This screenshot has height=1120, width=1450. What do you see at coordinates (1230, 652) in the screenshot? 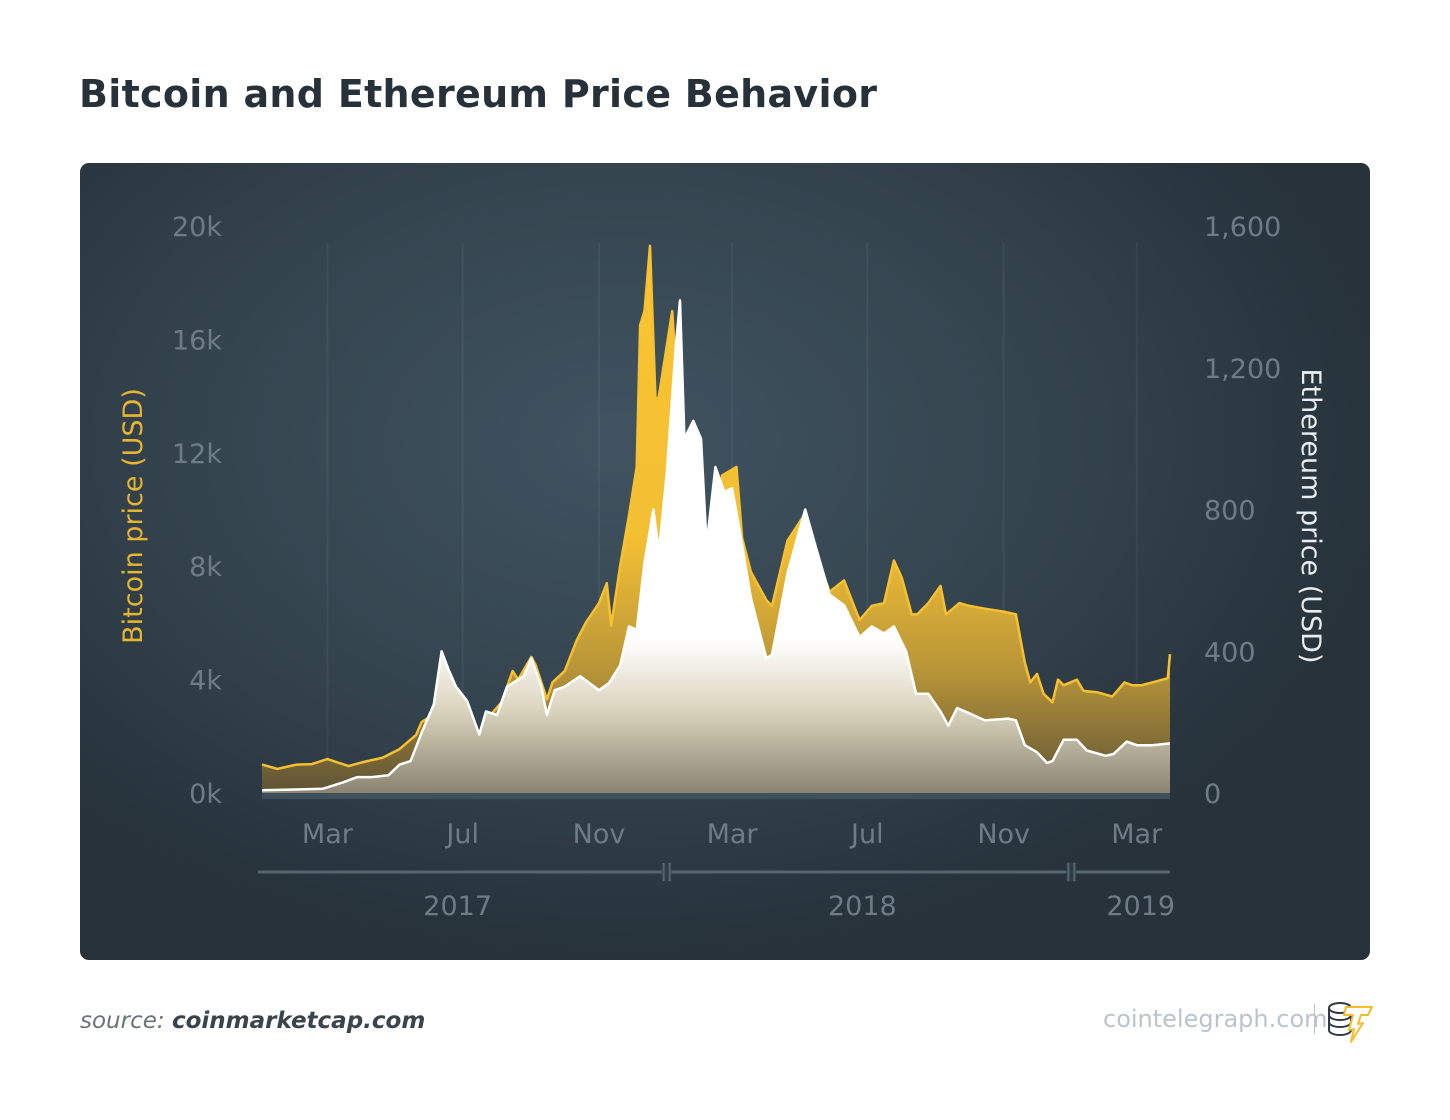
I see `right-tick-label: 400` at bounding box center [1230, 652].